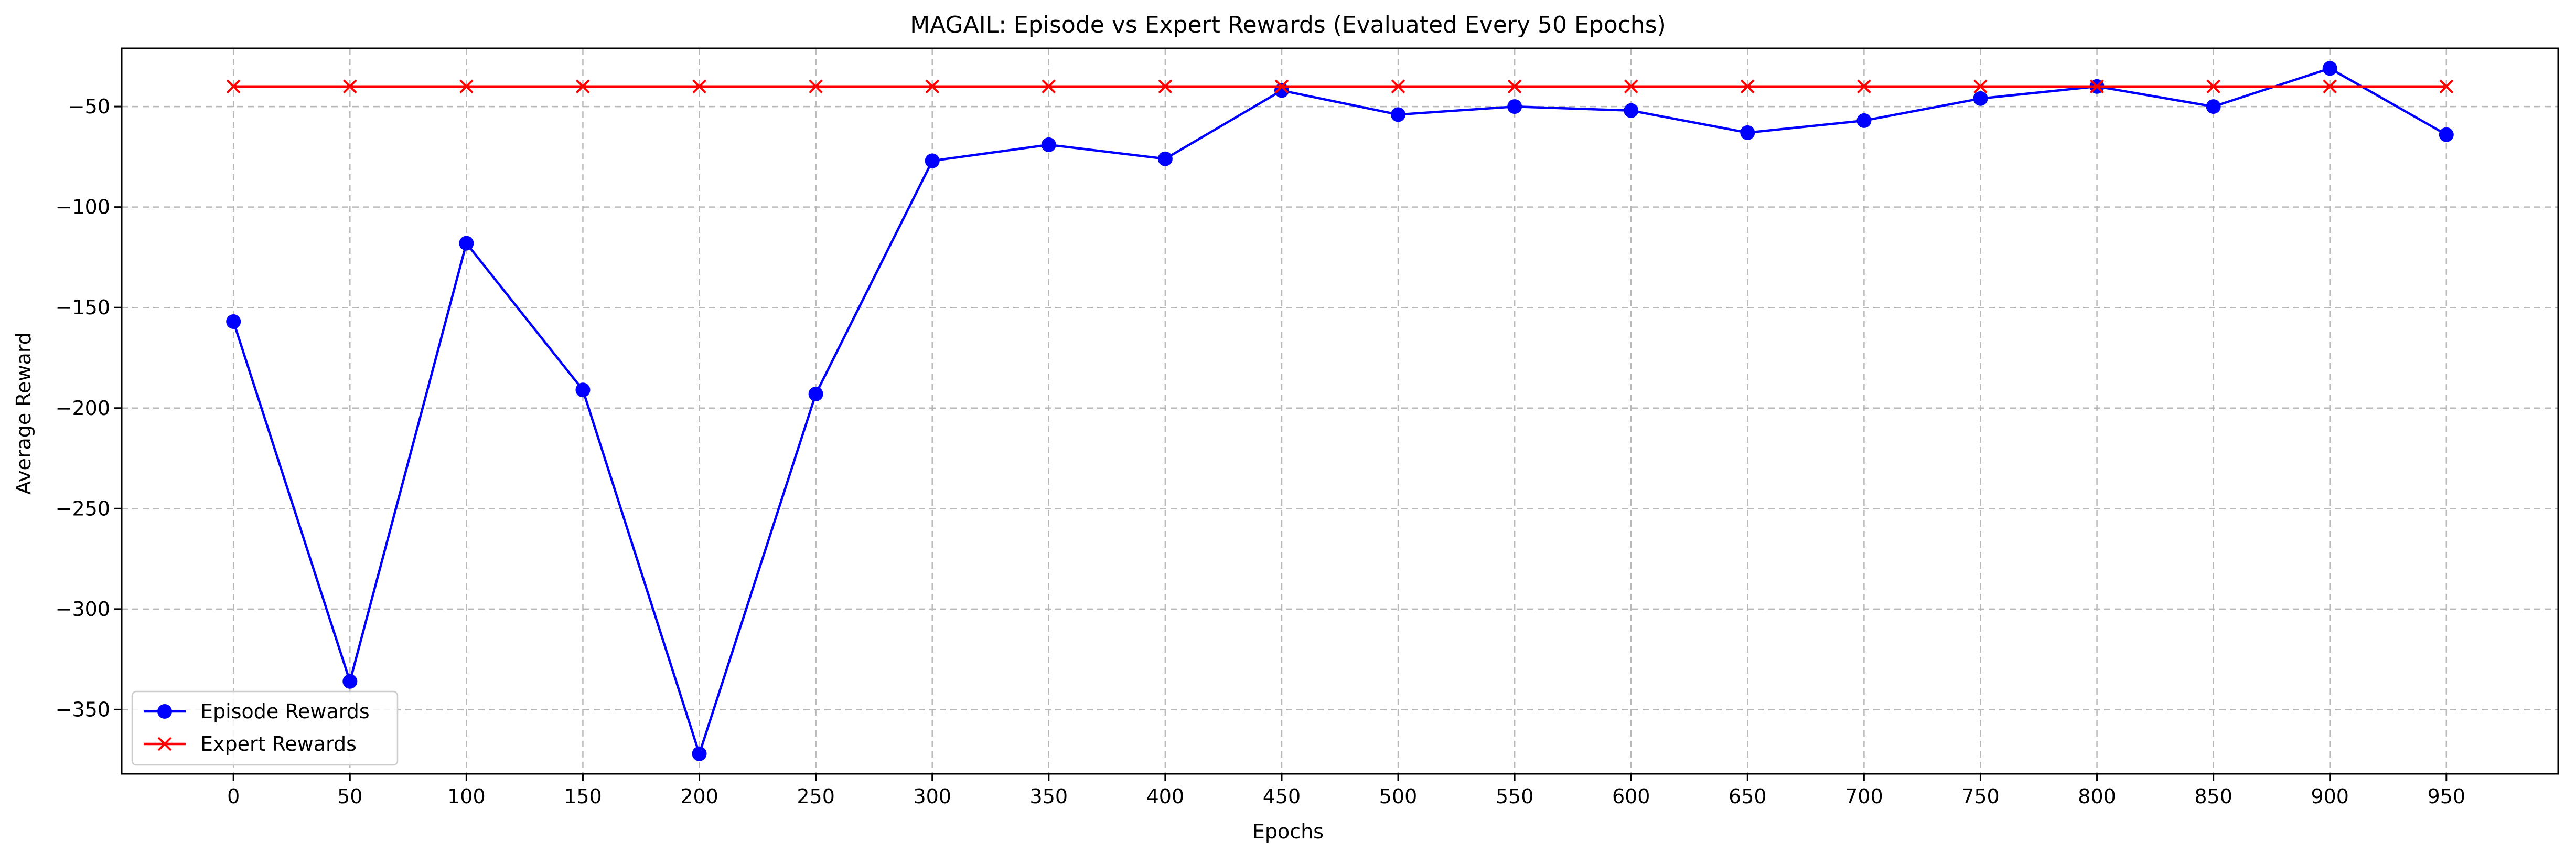 Image resolution: width=2576 pixels, height=862 pixels. Describe the element at coordinates (2447, 796) in the screenshot. I see `x-tick-label: 950` at that location.